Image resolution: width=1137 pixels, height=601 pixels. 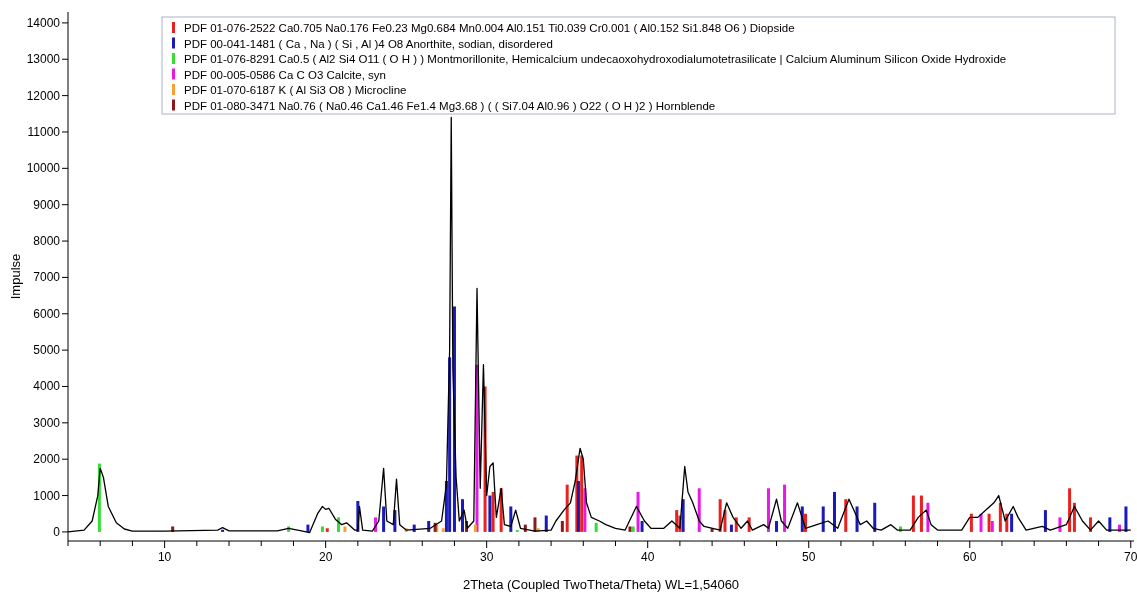 I want to click on x-tick-label: 20, so click(x=325, y=557).